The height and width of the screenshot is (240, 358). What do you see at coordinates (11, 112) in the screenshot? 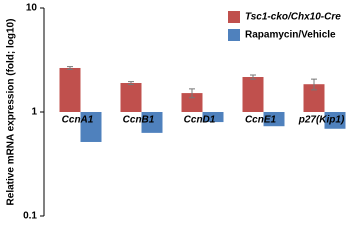
I see `y-axis-label: Relative mRNA expression (fold; log10)` at bounding box center [11, 112].